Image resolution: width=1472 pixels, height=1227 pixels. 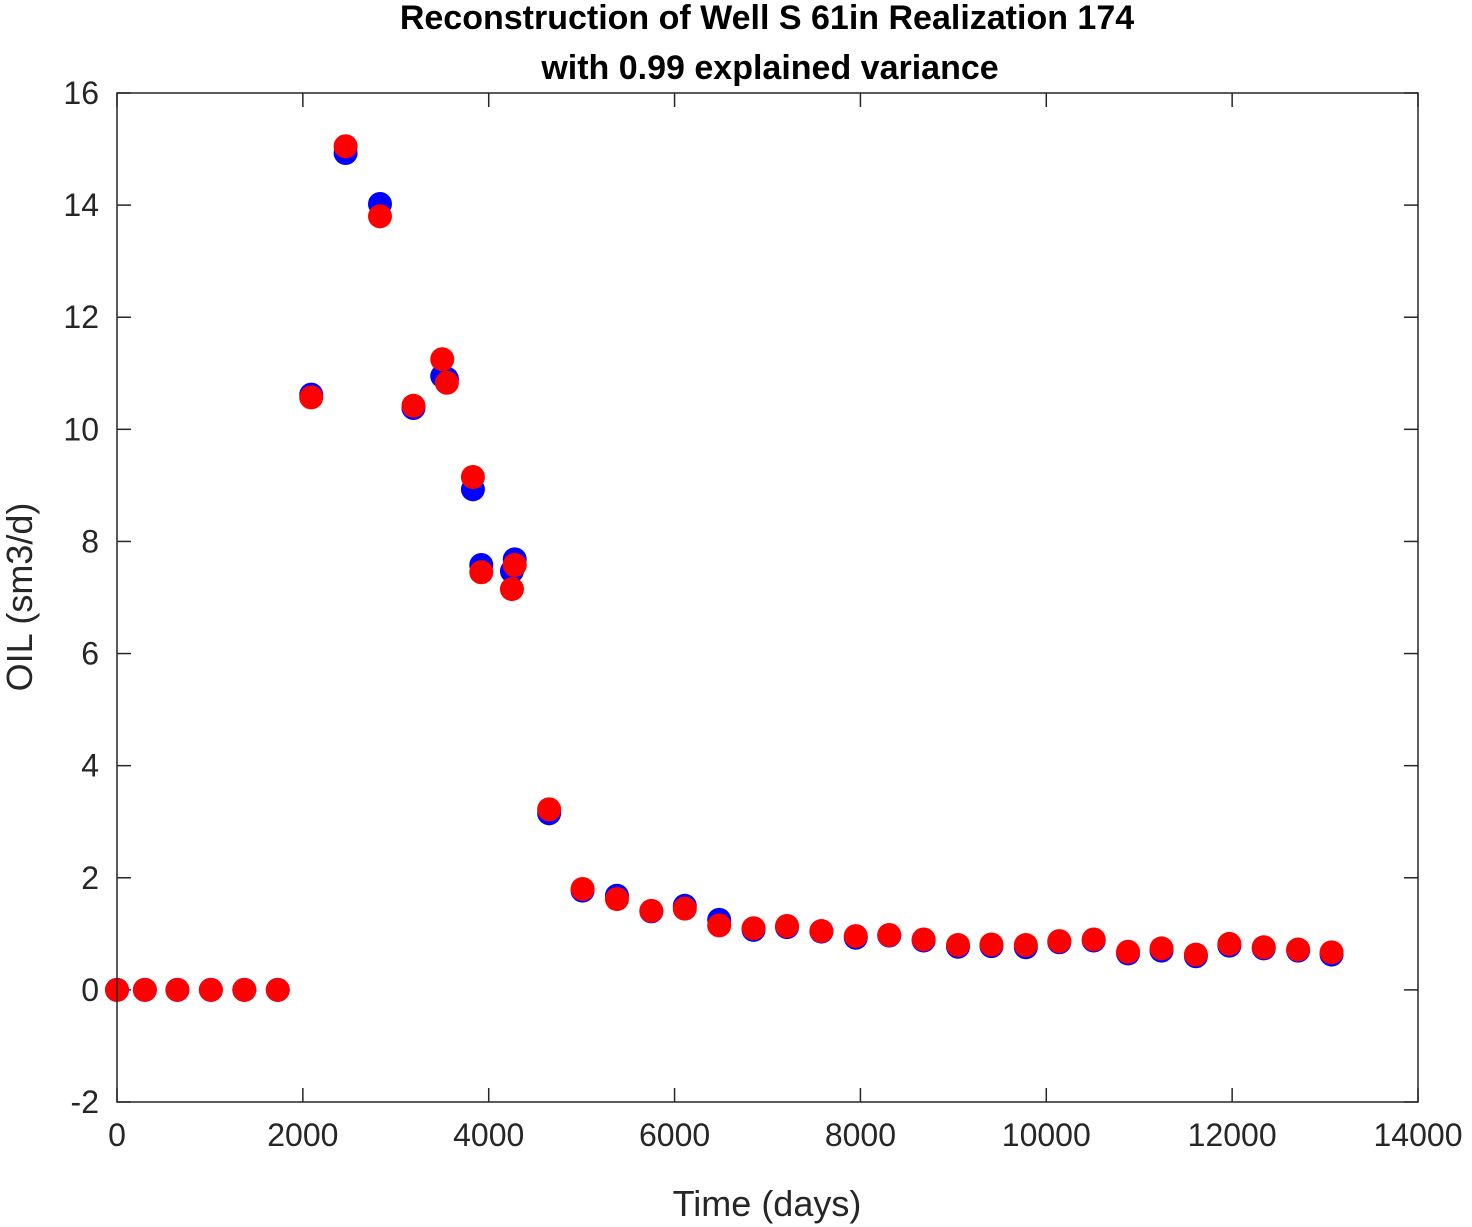 I want to click on y-tick-label: 2, so click(x=90, y=878).